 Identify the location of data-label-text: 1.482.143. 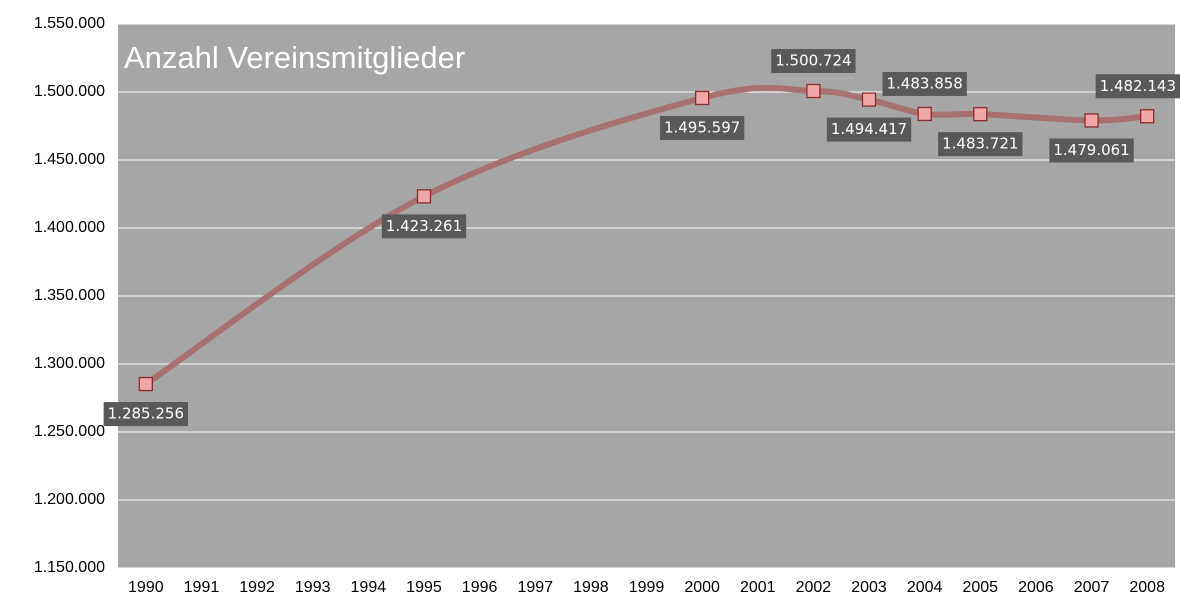
(1138, 86).